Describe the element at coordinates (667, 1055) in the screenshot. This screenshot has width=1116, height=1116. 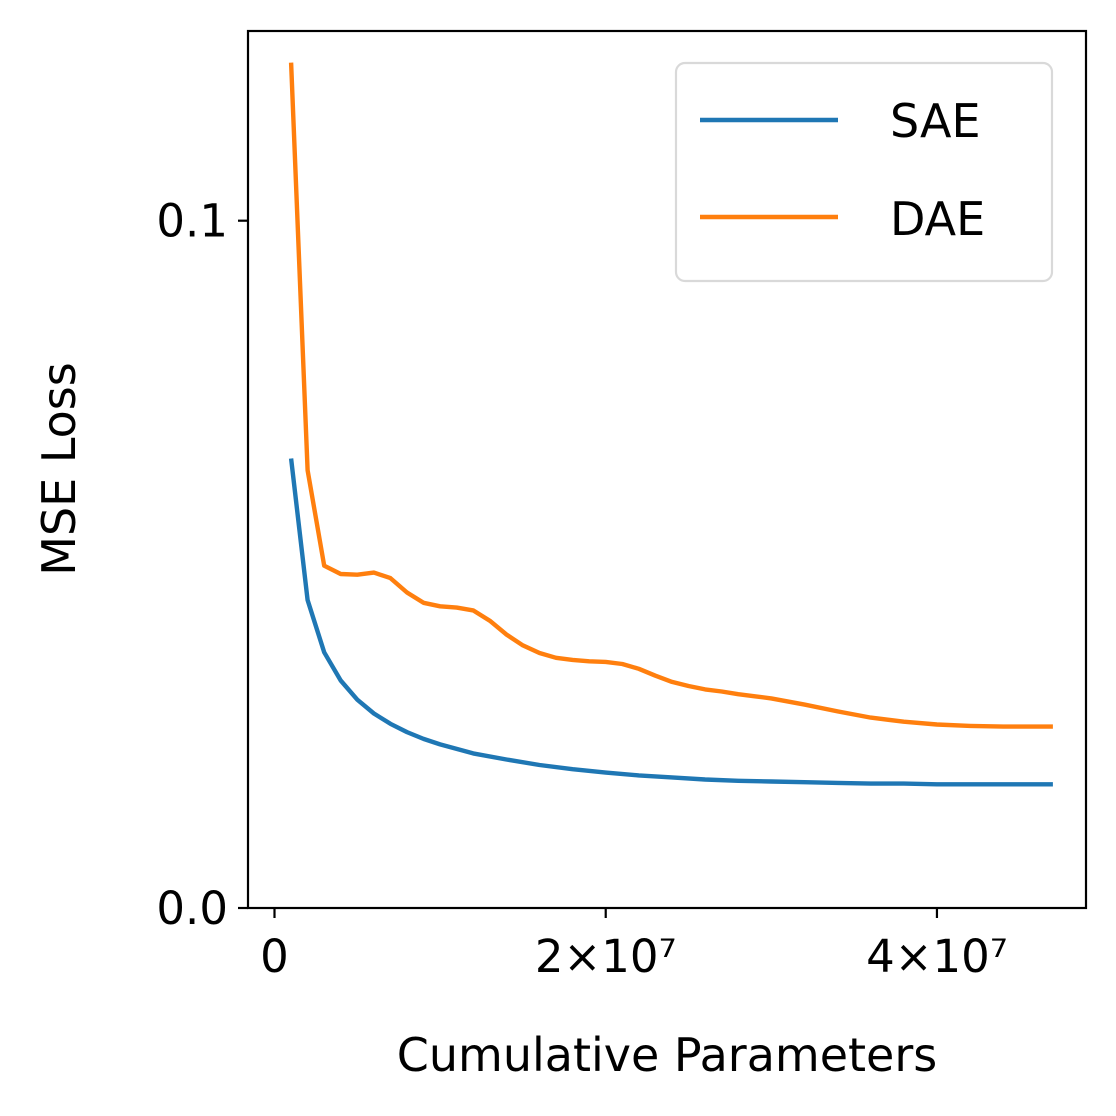
I see `x-axis-label: Cumulative Parameters` at that location.